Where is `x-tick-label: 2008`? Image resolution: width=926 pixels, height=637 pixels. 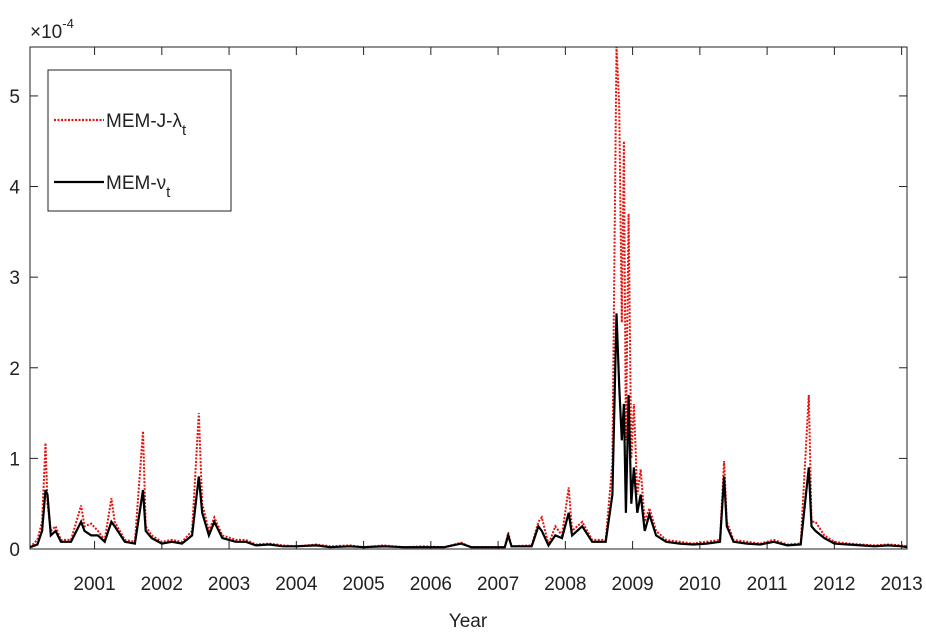 x-tick-label: 2008 is located at coordinates (565, 584).